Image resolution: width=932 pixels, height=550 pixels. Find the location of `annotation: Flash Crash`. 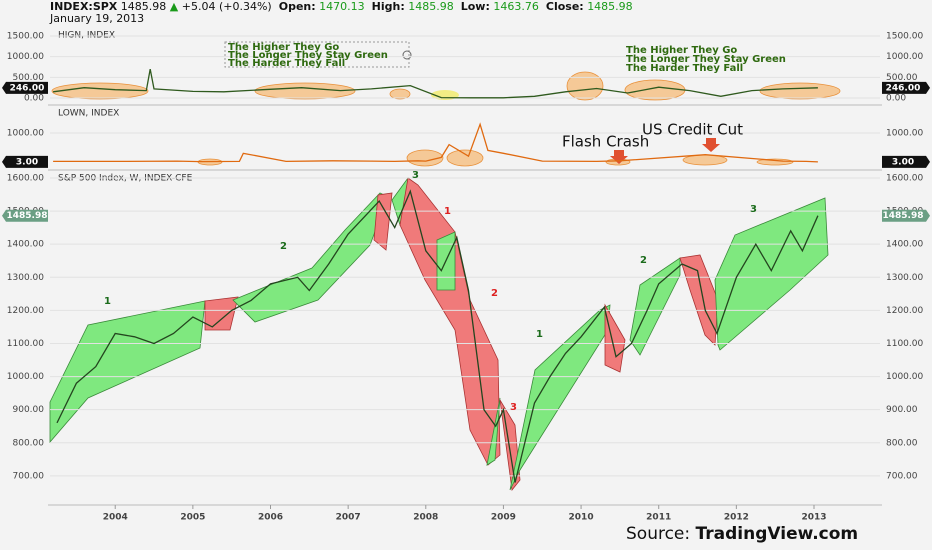

annotation: Flash Crash is located at coordinates (605, 142).